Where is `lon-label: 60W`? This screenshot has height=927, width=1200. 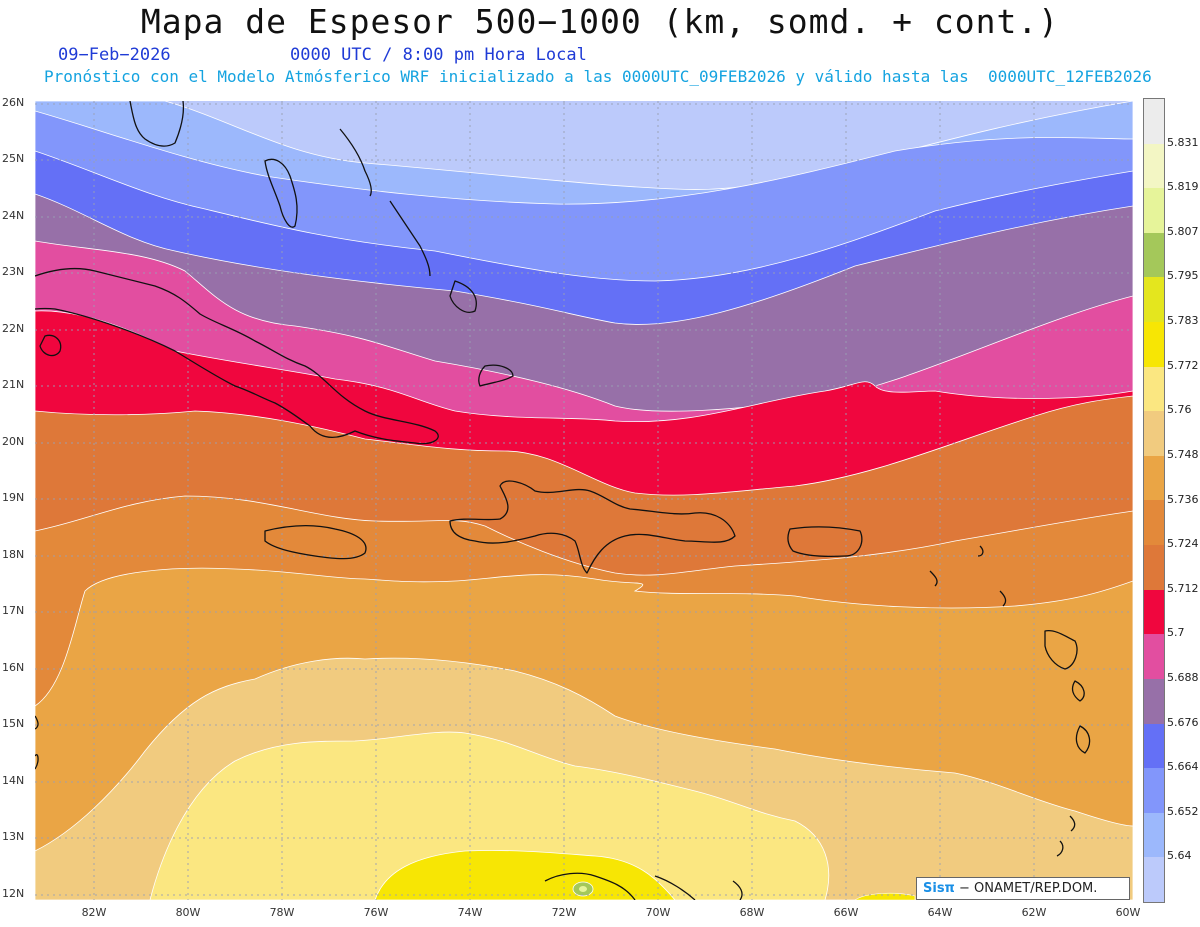 lon-label: 60W is located at coordinates (1128, 912).